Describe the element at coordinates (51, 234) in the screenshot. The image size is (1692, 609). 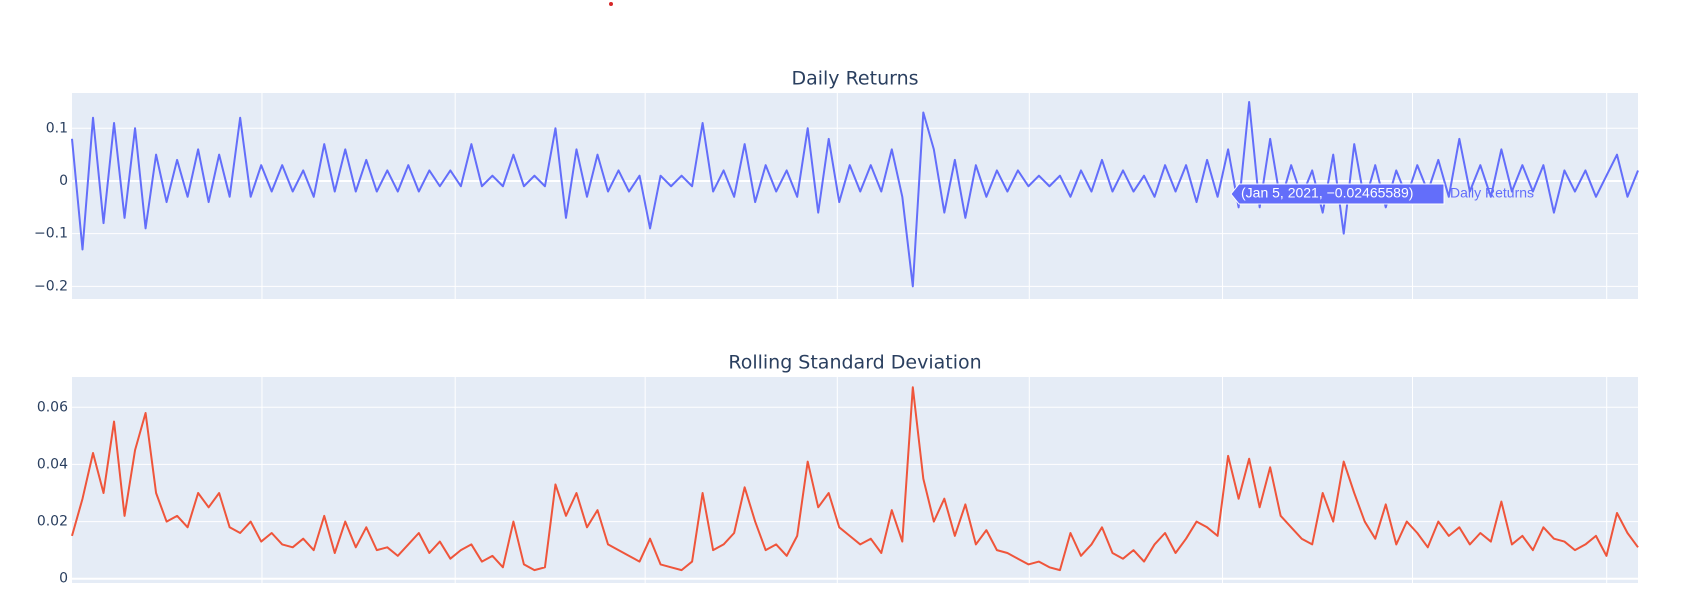
I see `y-tick-label: −0.1` at that location.